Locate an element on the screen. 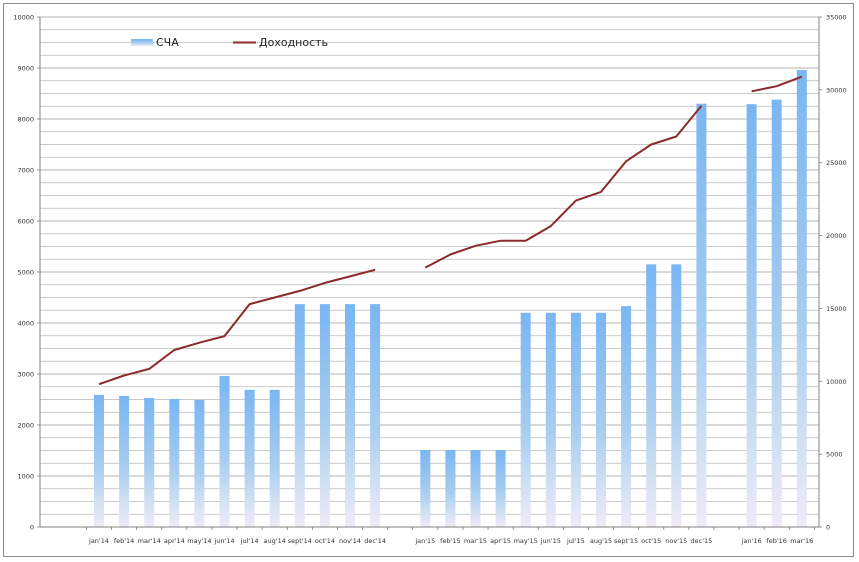 The height and width of the screenshot is (562, 859). x-tick-label: jan'16 is located at coordinates (751, 541).